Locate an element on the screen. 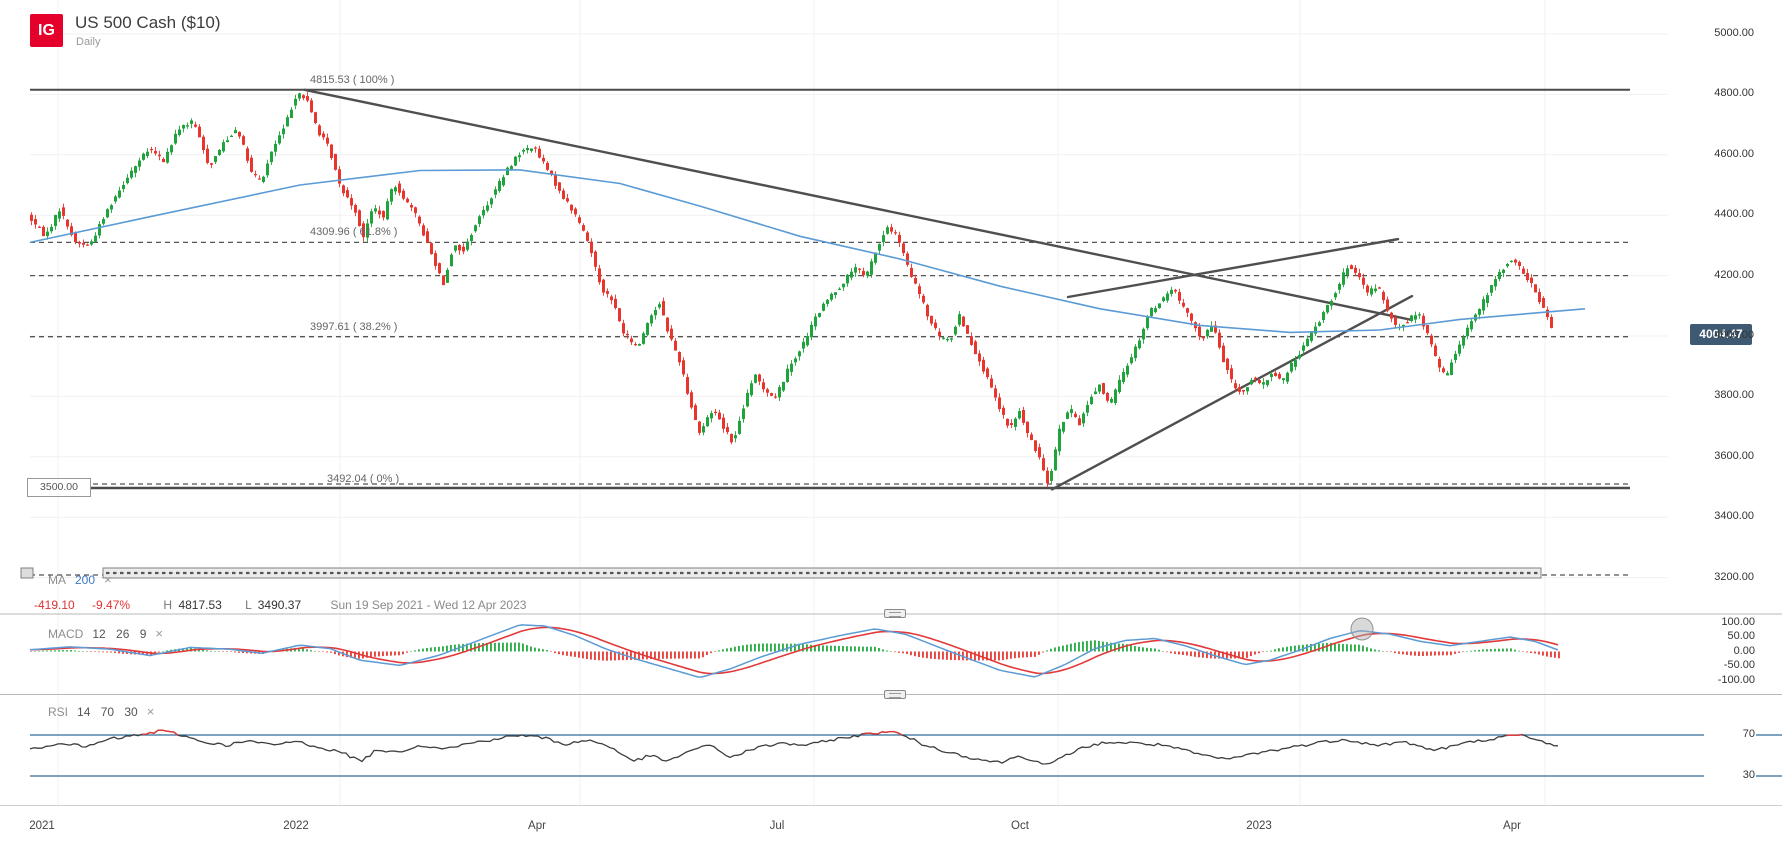  price-axis-label: 4000.00 is located at coordinates (1734, 335).